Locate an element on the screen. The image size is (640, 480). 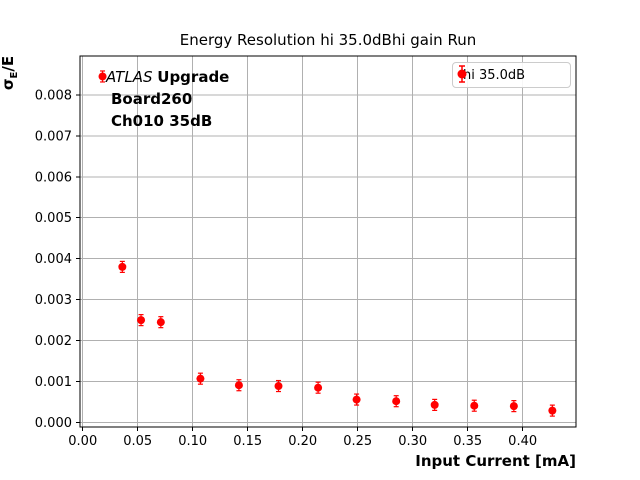
y-tick-label: 0.003 is located at coordinates (53, 300).